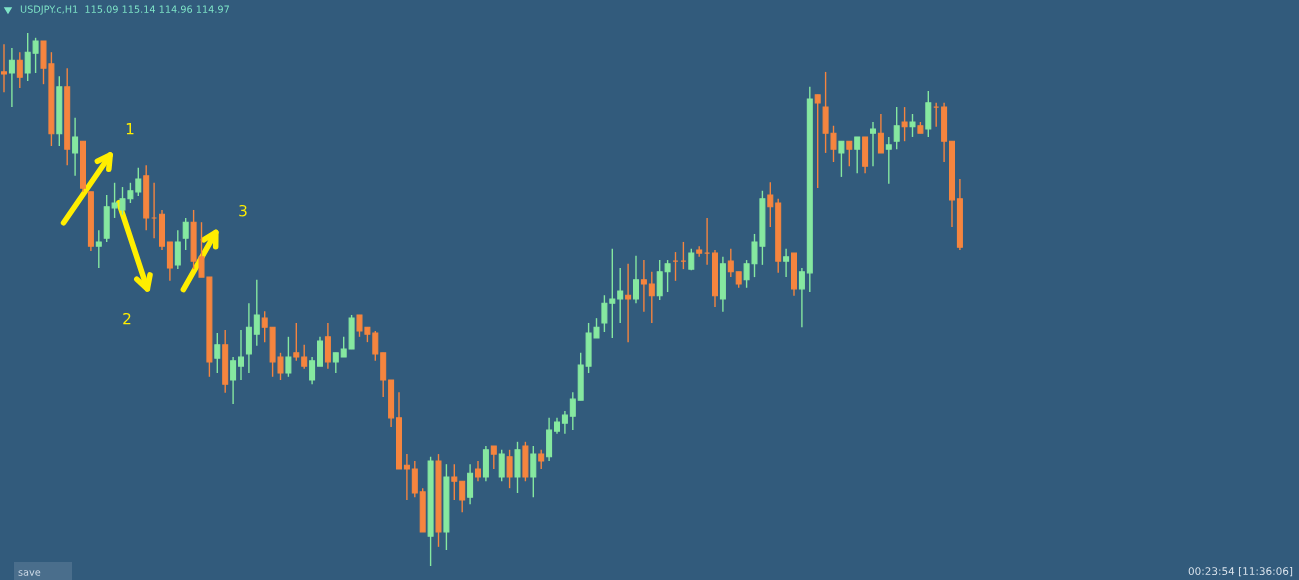  What do you see at coordinates (29, 573) in the screenshot?
I see `text: save` at bounding box center [29, 573].